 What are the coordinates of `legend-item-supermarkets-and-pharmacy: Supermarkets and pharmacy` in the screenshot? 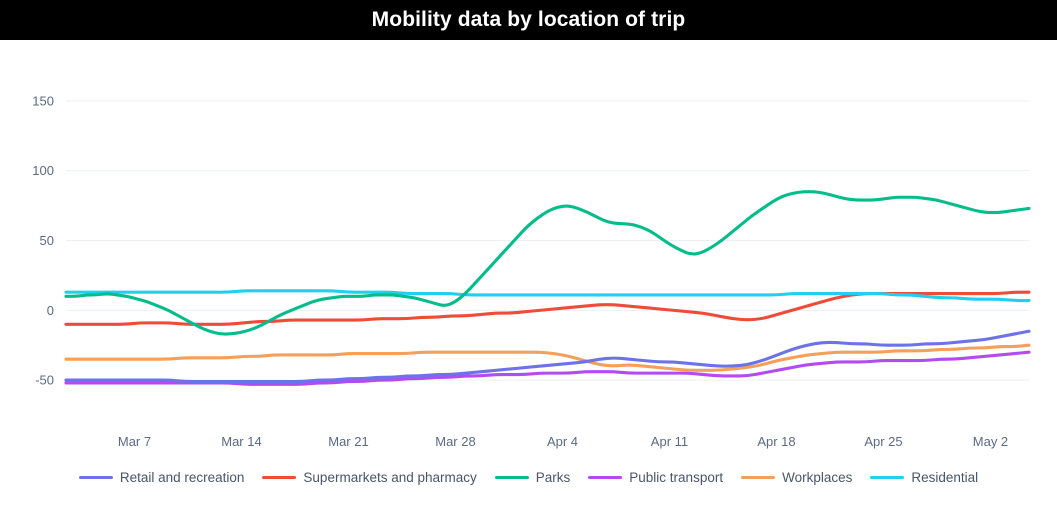 It's located at (369, 477).